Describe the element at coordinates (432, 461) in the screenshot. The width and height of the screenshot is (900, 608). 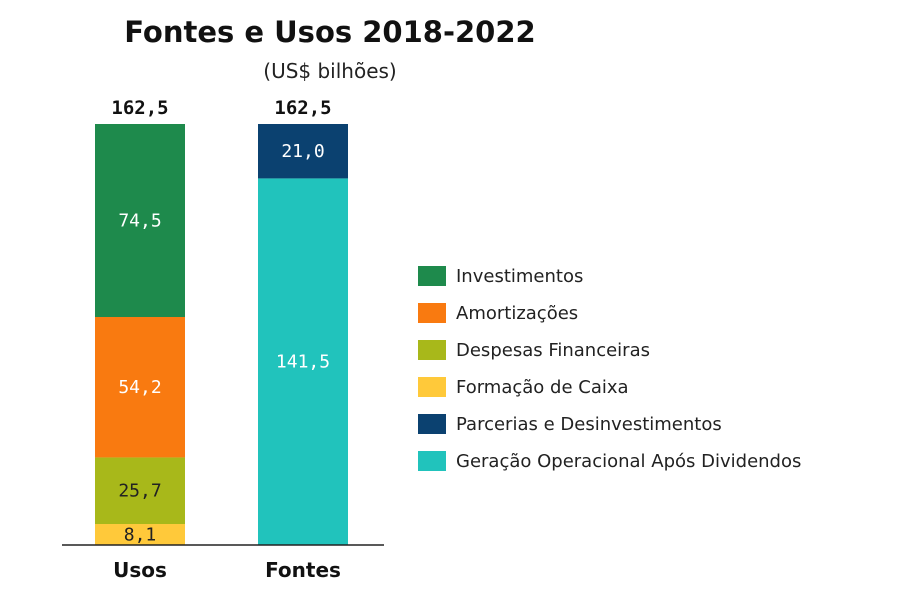
I see `legend-swatch-geracao-operacional-apos-dividendos` at that location.